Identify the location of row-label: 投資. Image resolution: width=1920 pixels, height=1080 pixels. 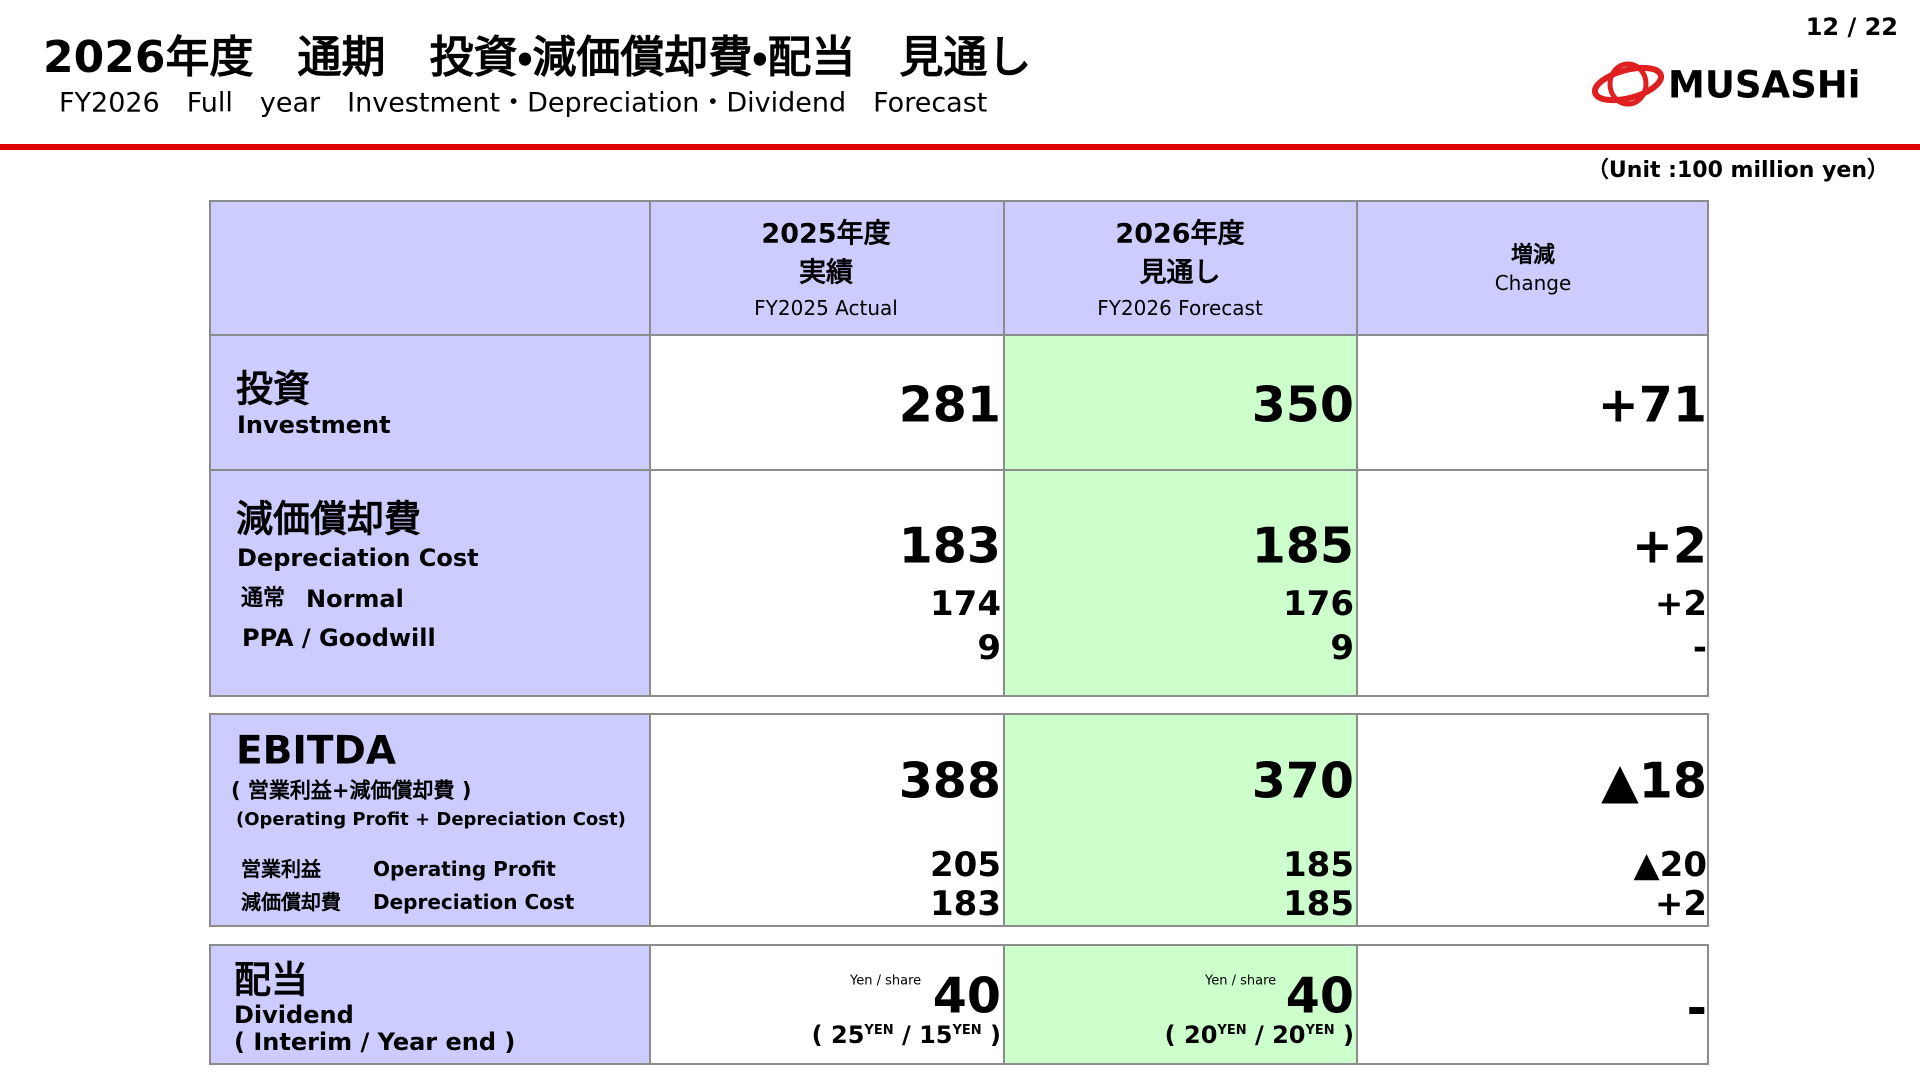
(273, 389).